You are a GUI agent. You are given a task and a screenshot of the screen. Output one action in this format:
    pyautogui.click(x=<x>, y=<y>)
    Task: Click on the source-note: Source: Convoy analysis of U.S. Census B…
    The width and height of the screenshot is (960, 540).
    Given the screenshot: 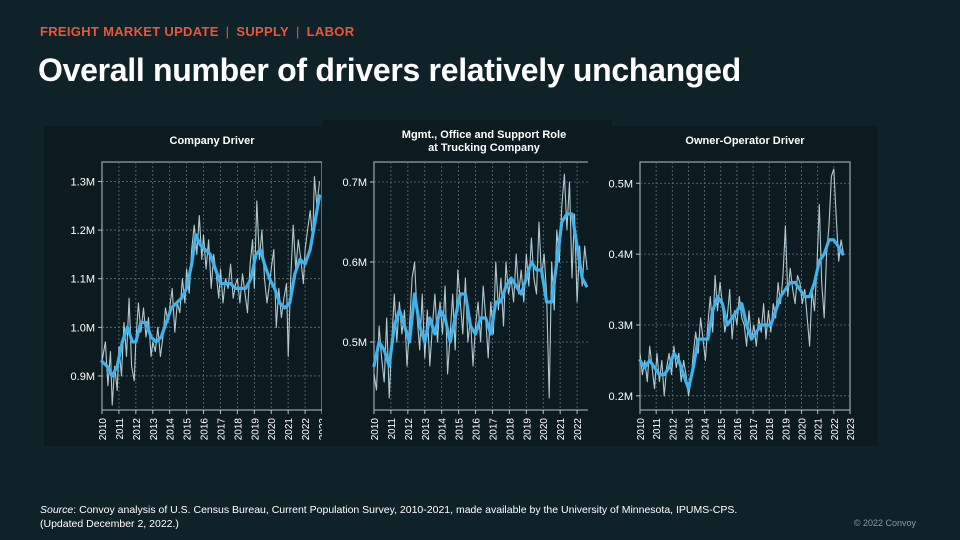 What is the action you would take?
    pyautogui.click(x=388, y=517)
    